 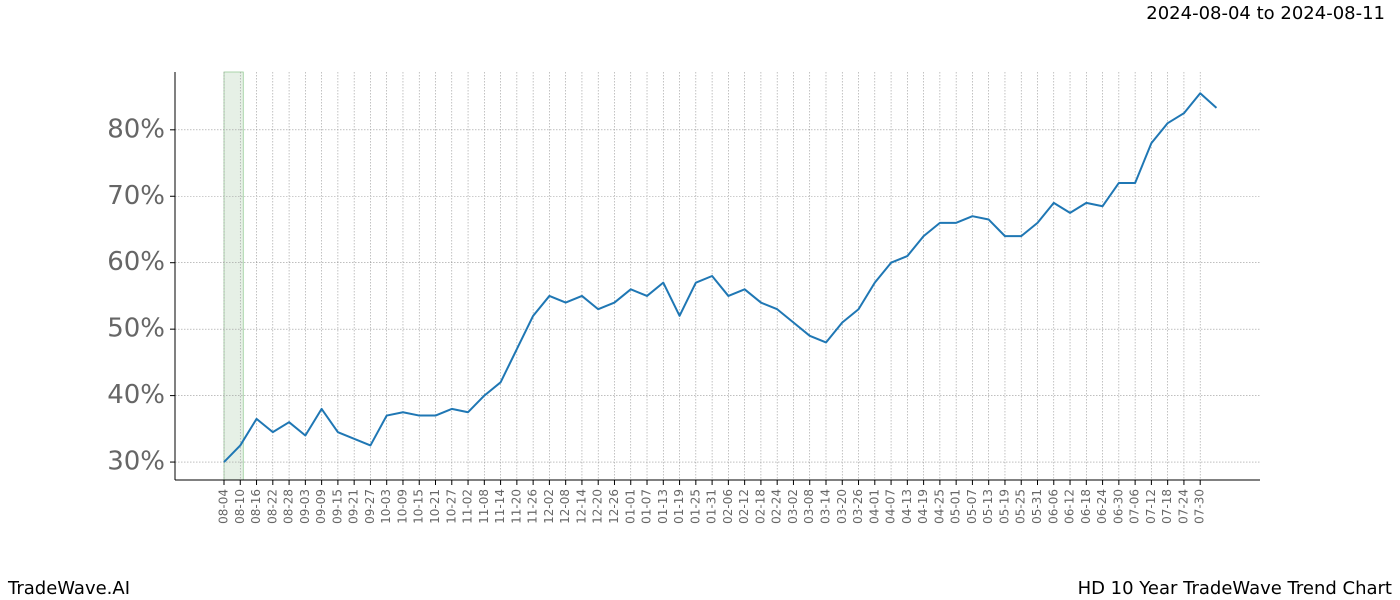 What do you see at coordinates (825, 506) in the screenshot?
I see `x-tick-label: 03-14` at bounding box center [825, 506].